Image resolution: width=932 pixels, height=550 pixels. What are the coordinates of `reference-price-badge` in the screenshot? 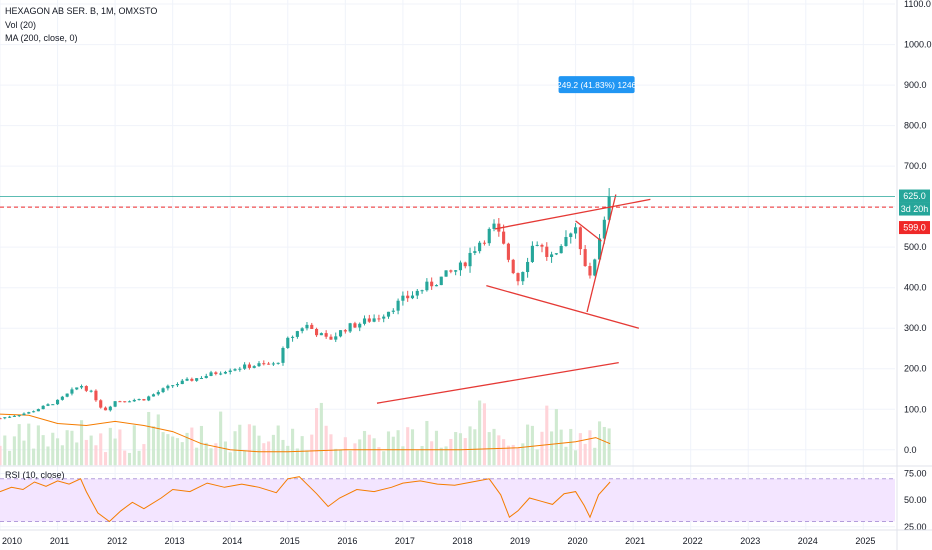 It's located at (914, 228).